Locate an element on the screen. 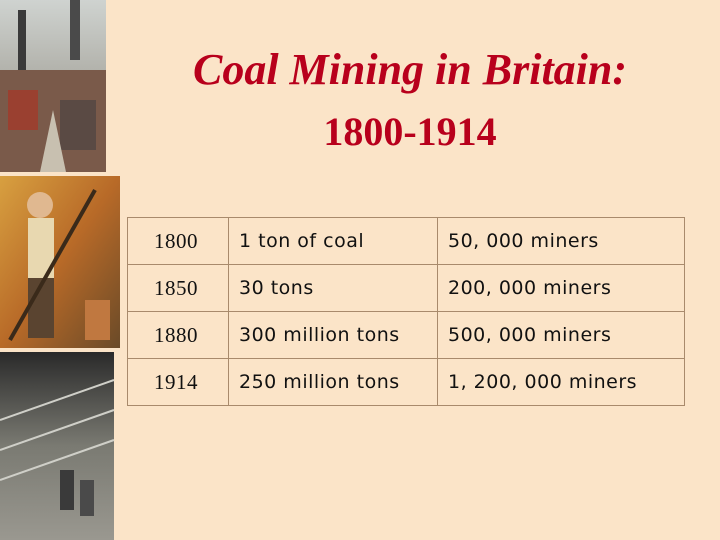 The height and width of the screenshot is (540, 720). year-cell: 1914 is located at coordinates (178, 382).